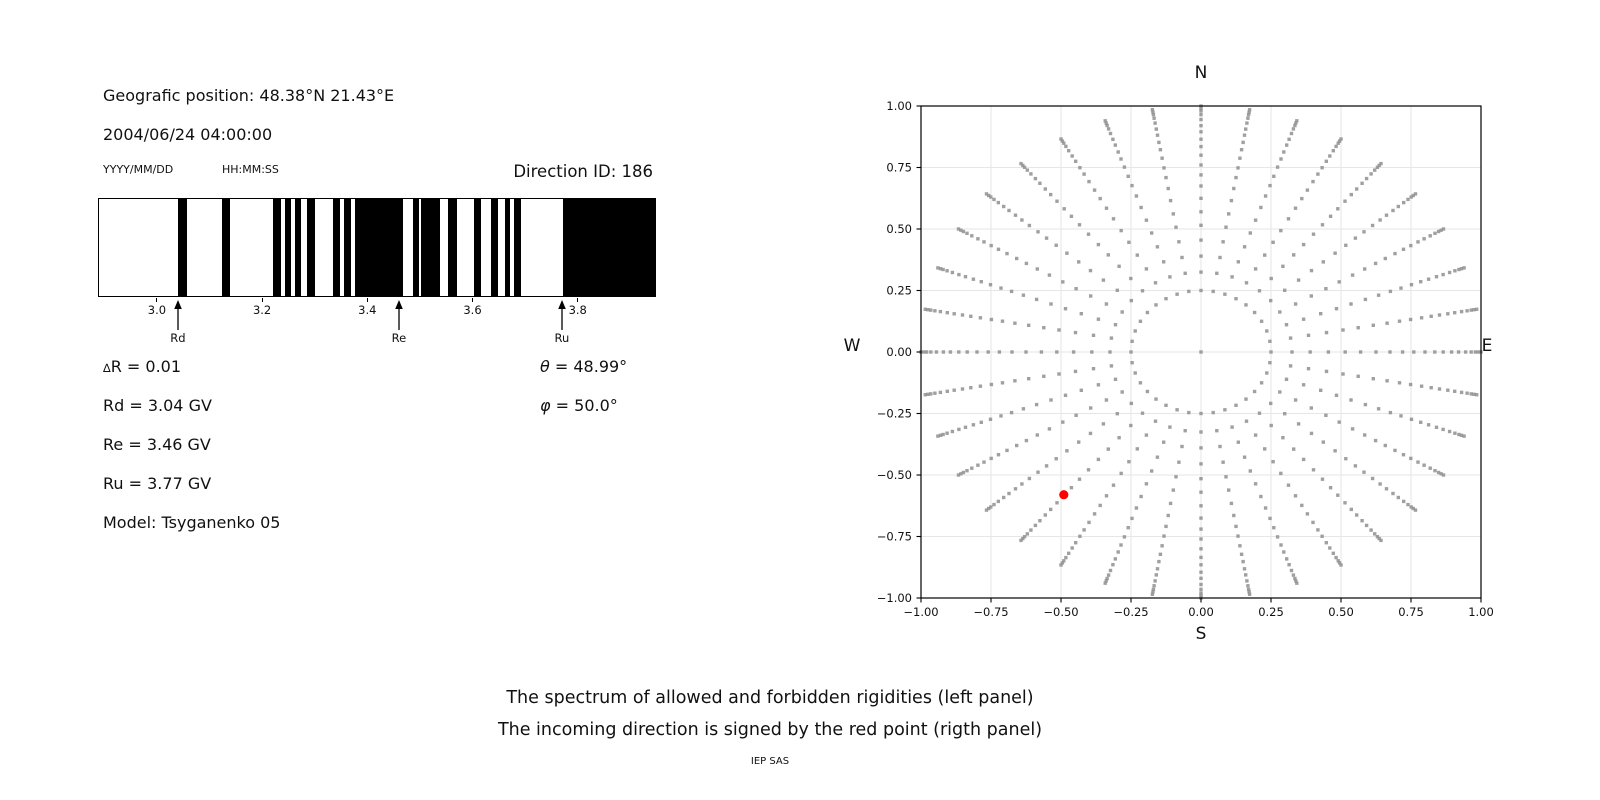 The width and height of the screenshot is (1600, 800). What do you see at coordinates (249, 95) in the screenshot?
I see `geographic-position-text: Geografic position: 48.38°N 21.43°E` at bounding box center [249, 95].